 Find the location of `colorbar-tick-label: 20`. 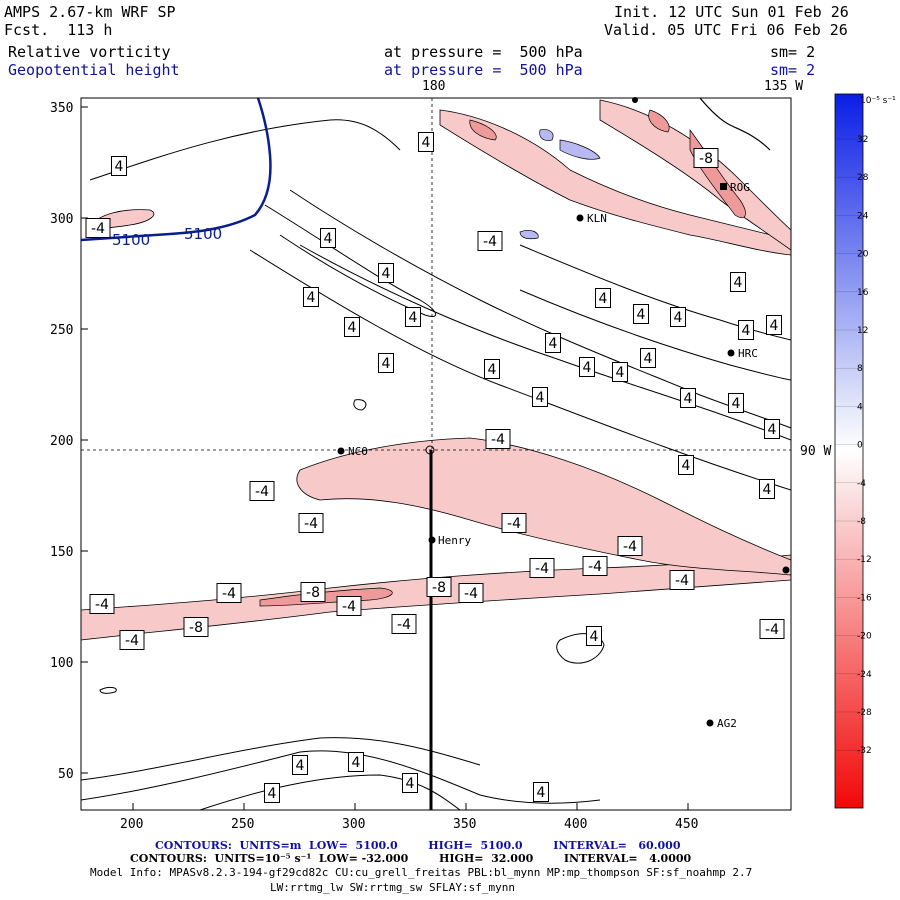

colorbar-tick-label: 20 is located at coordinates (863, 255).